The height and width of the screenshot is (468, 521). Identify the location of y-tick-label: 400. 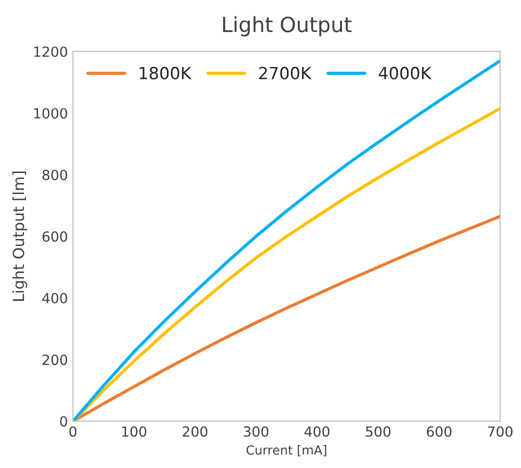
(55, 298).